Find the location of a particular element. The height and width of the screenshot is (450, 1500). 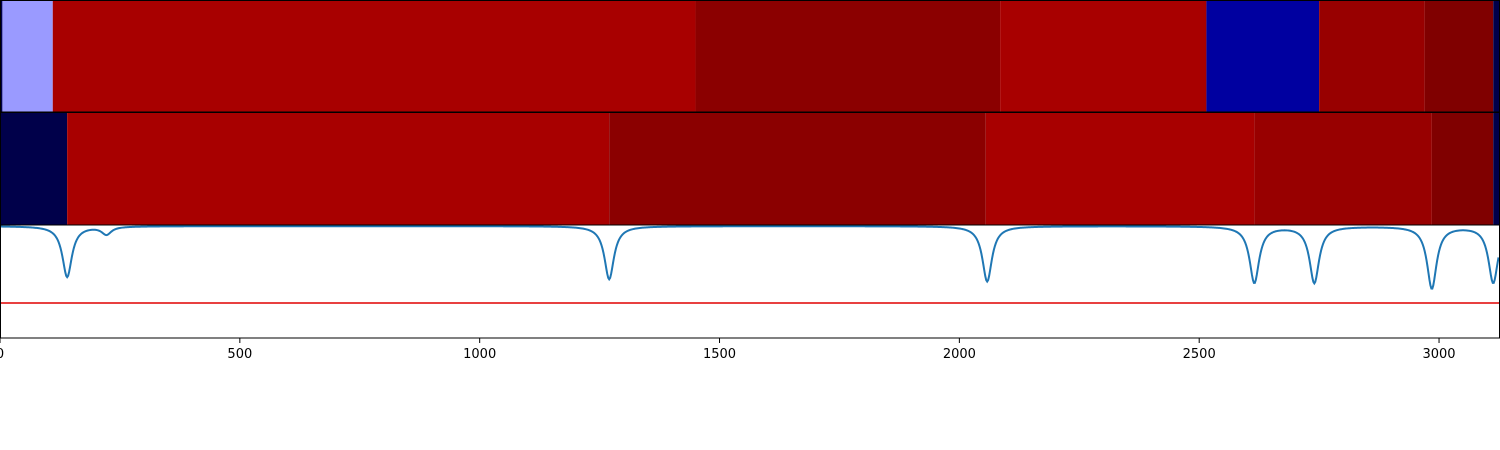

x-tick-label: 0 is located at coordinates (2, 354).